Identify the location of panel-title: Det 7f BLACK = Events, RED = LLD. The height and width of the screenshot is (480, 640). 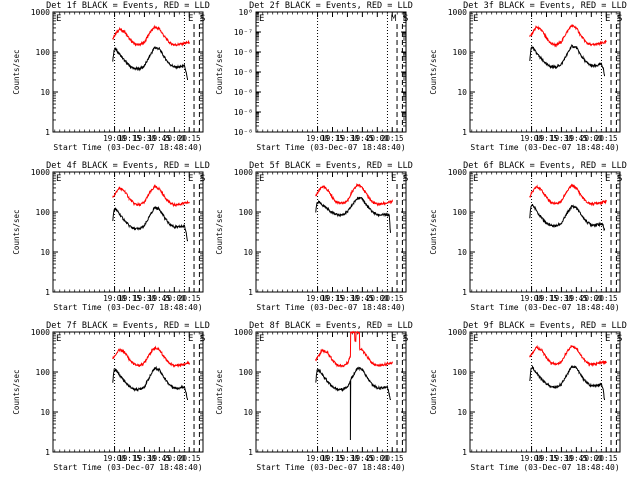
(128, 326).